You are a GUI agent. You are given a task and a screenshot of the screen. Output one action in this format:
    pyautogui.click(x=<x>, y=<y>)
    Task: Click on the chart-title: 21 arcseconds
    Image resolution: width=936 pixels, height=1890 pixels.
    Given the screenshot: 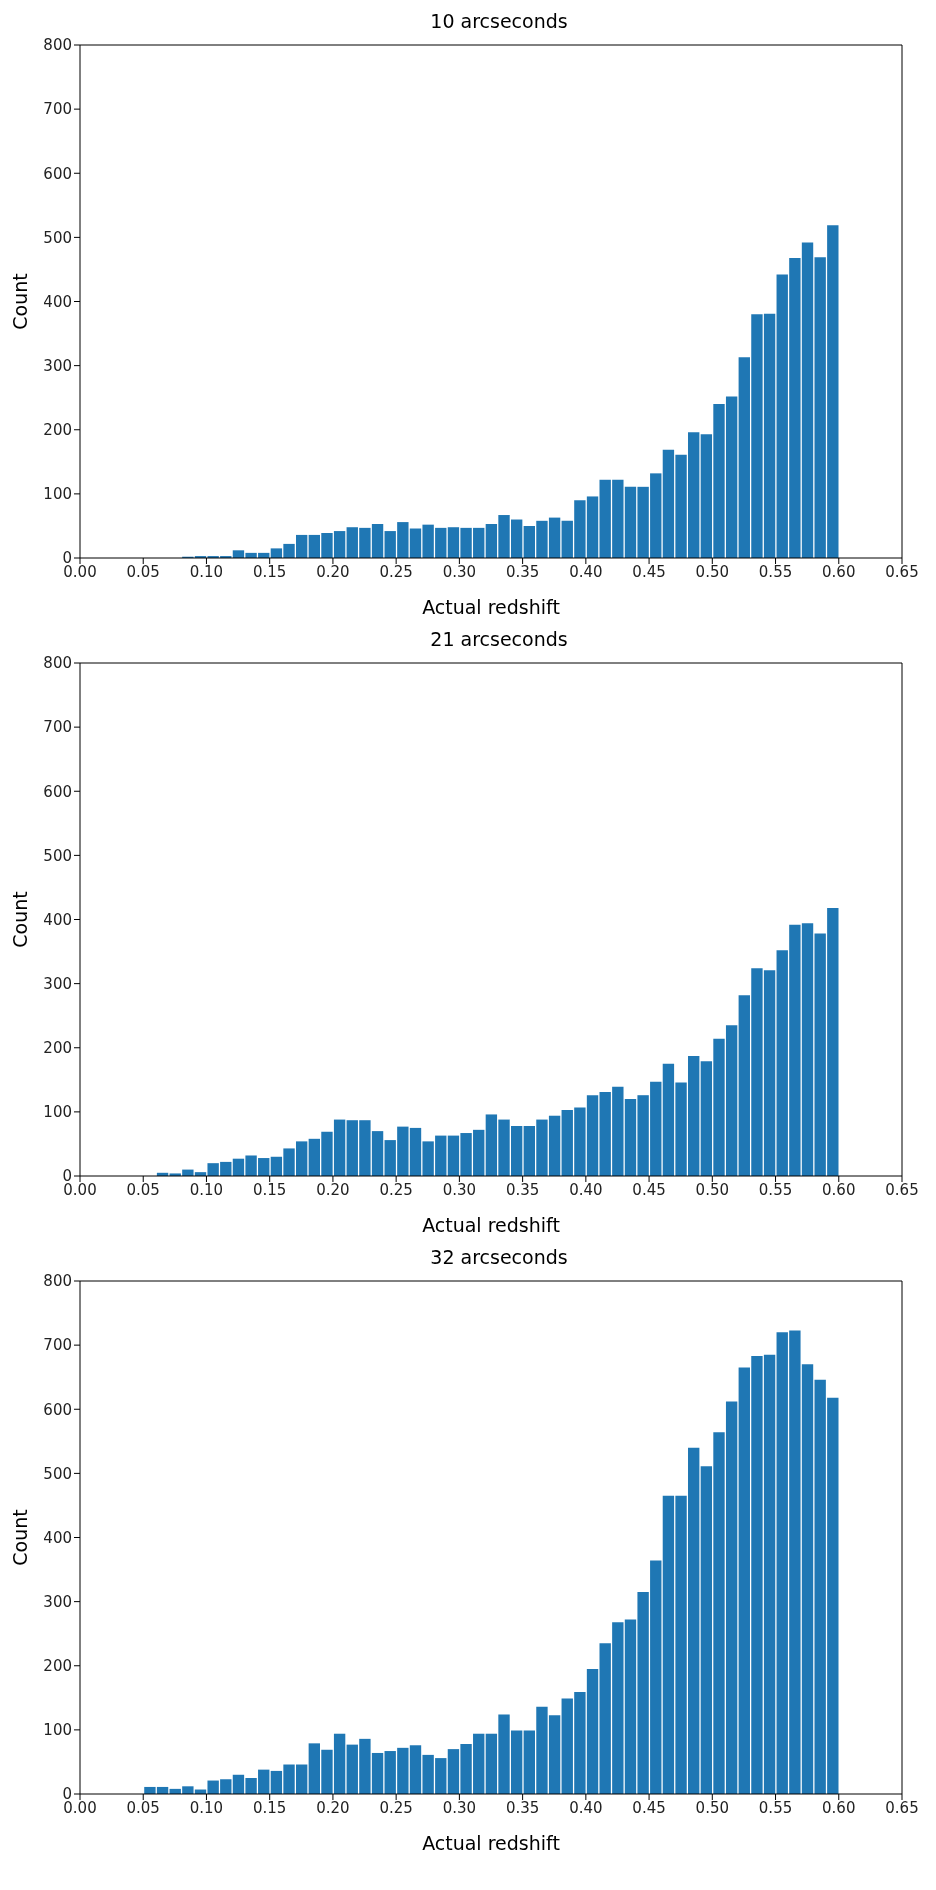 What is the action you would take?
    pyautogui.click(x=499, y=639)
    